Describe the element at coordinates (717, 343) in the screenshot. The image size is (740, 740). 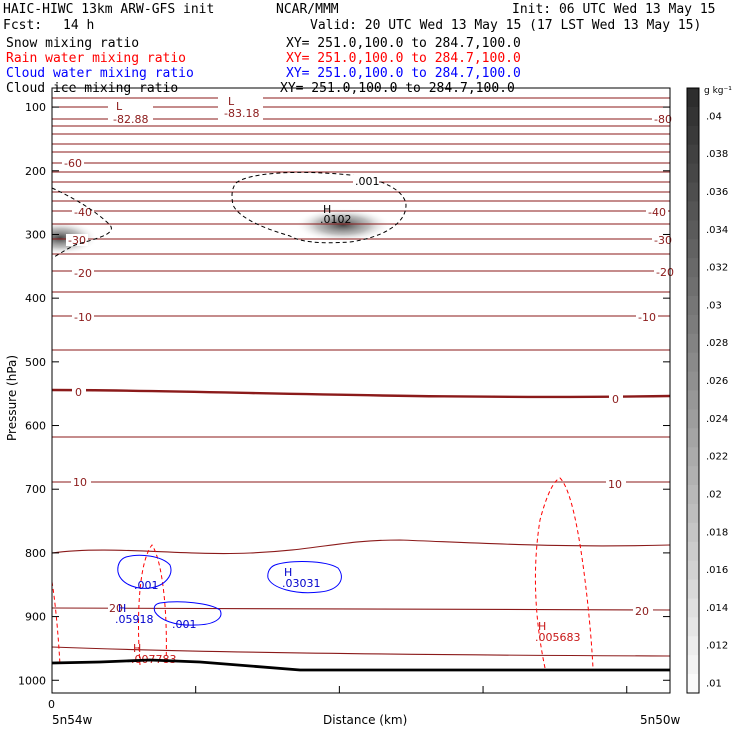
I see `colorbar-label-6: .028` at that location.